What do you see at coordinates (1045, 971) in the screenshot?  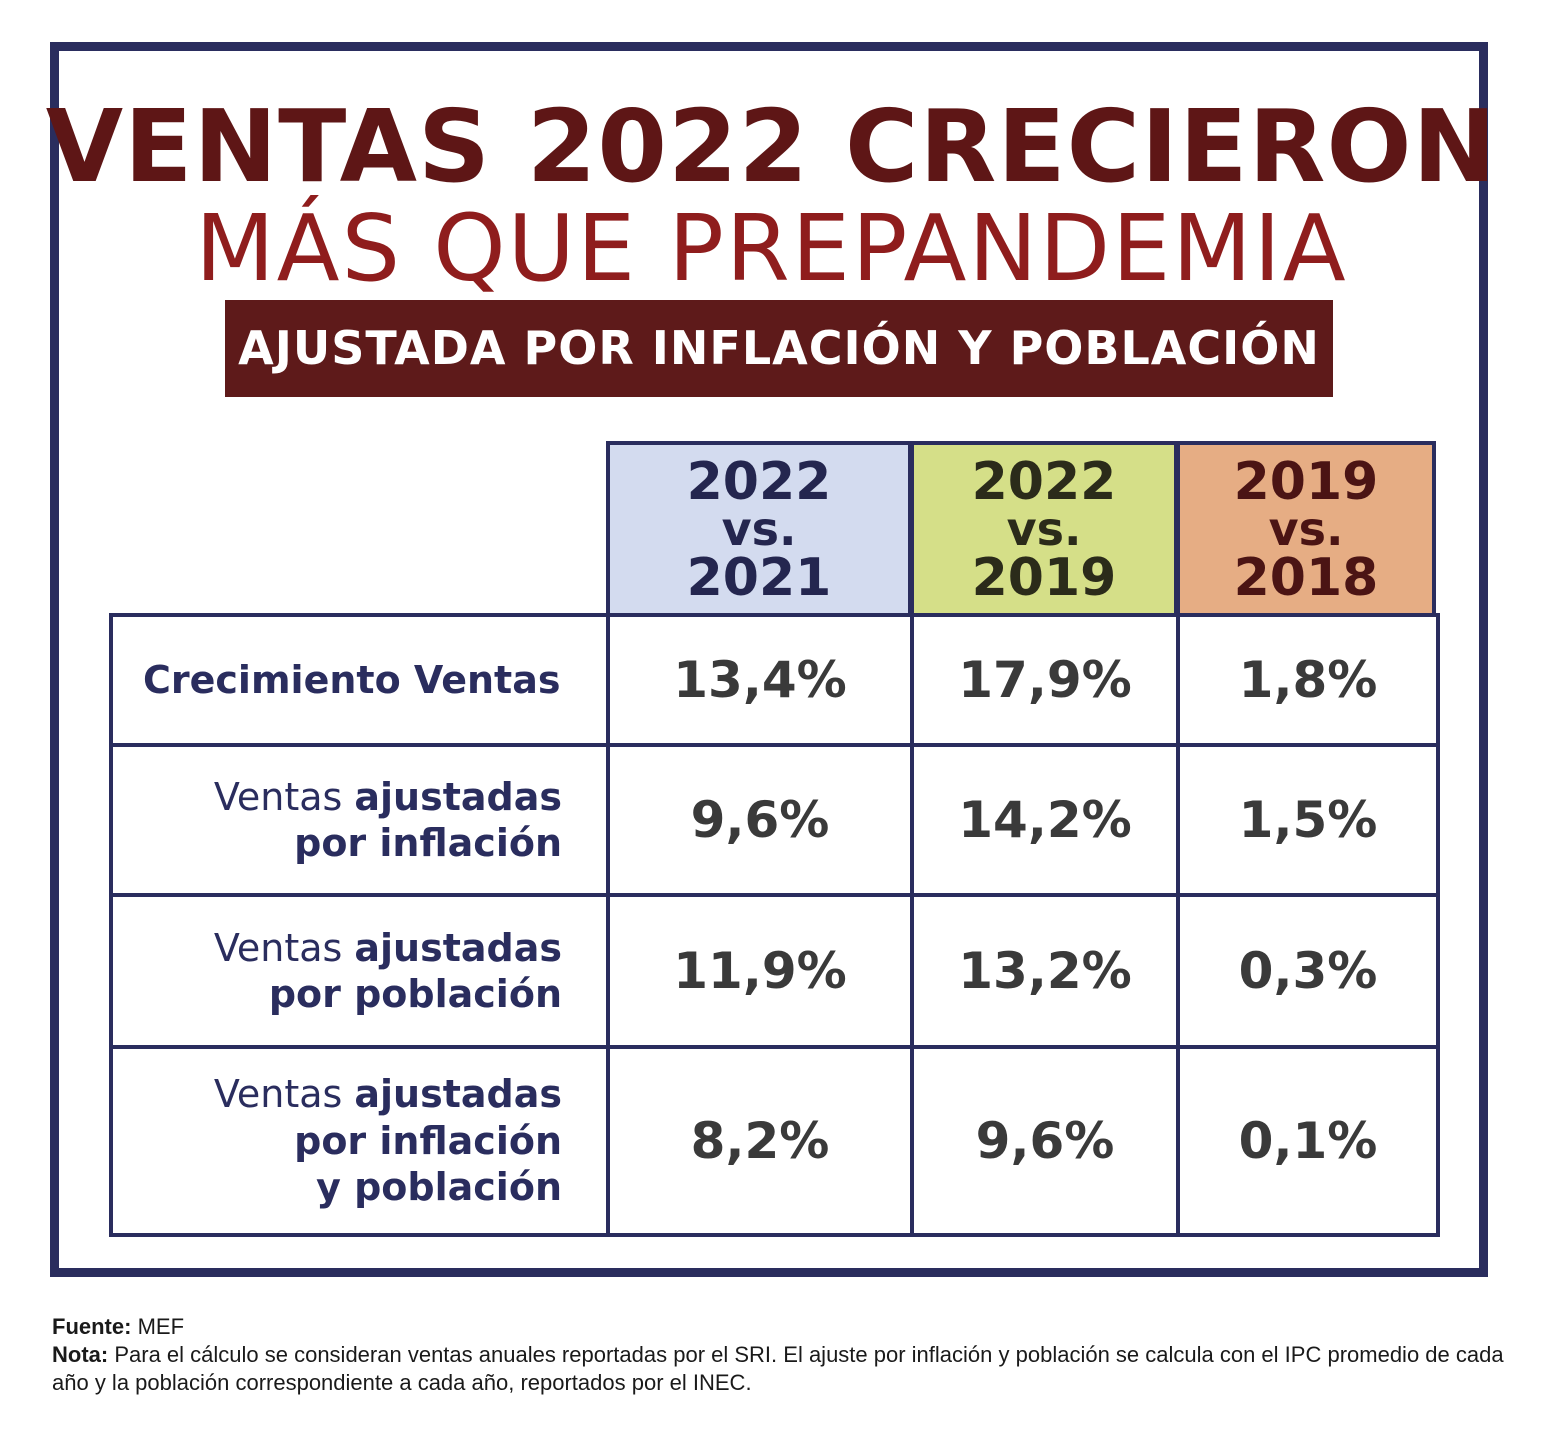 I see `value-cell: 13,2%` at bounding box center [1045, 971].